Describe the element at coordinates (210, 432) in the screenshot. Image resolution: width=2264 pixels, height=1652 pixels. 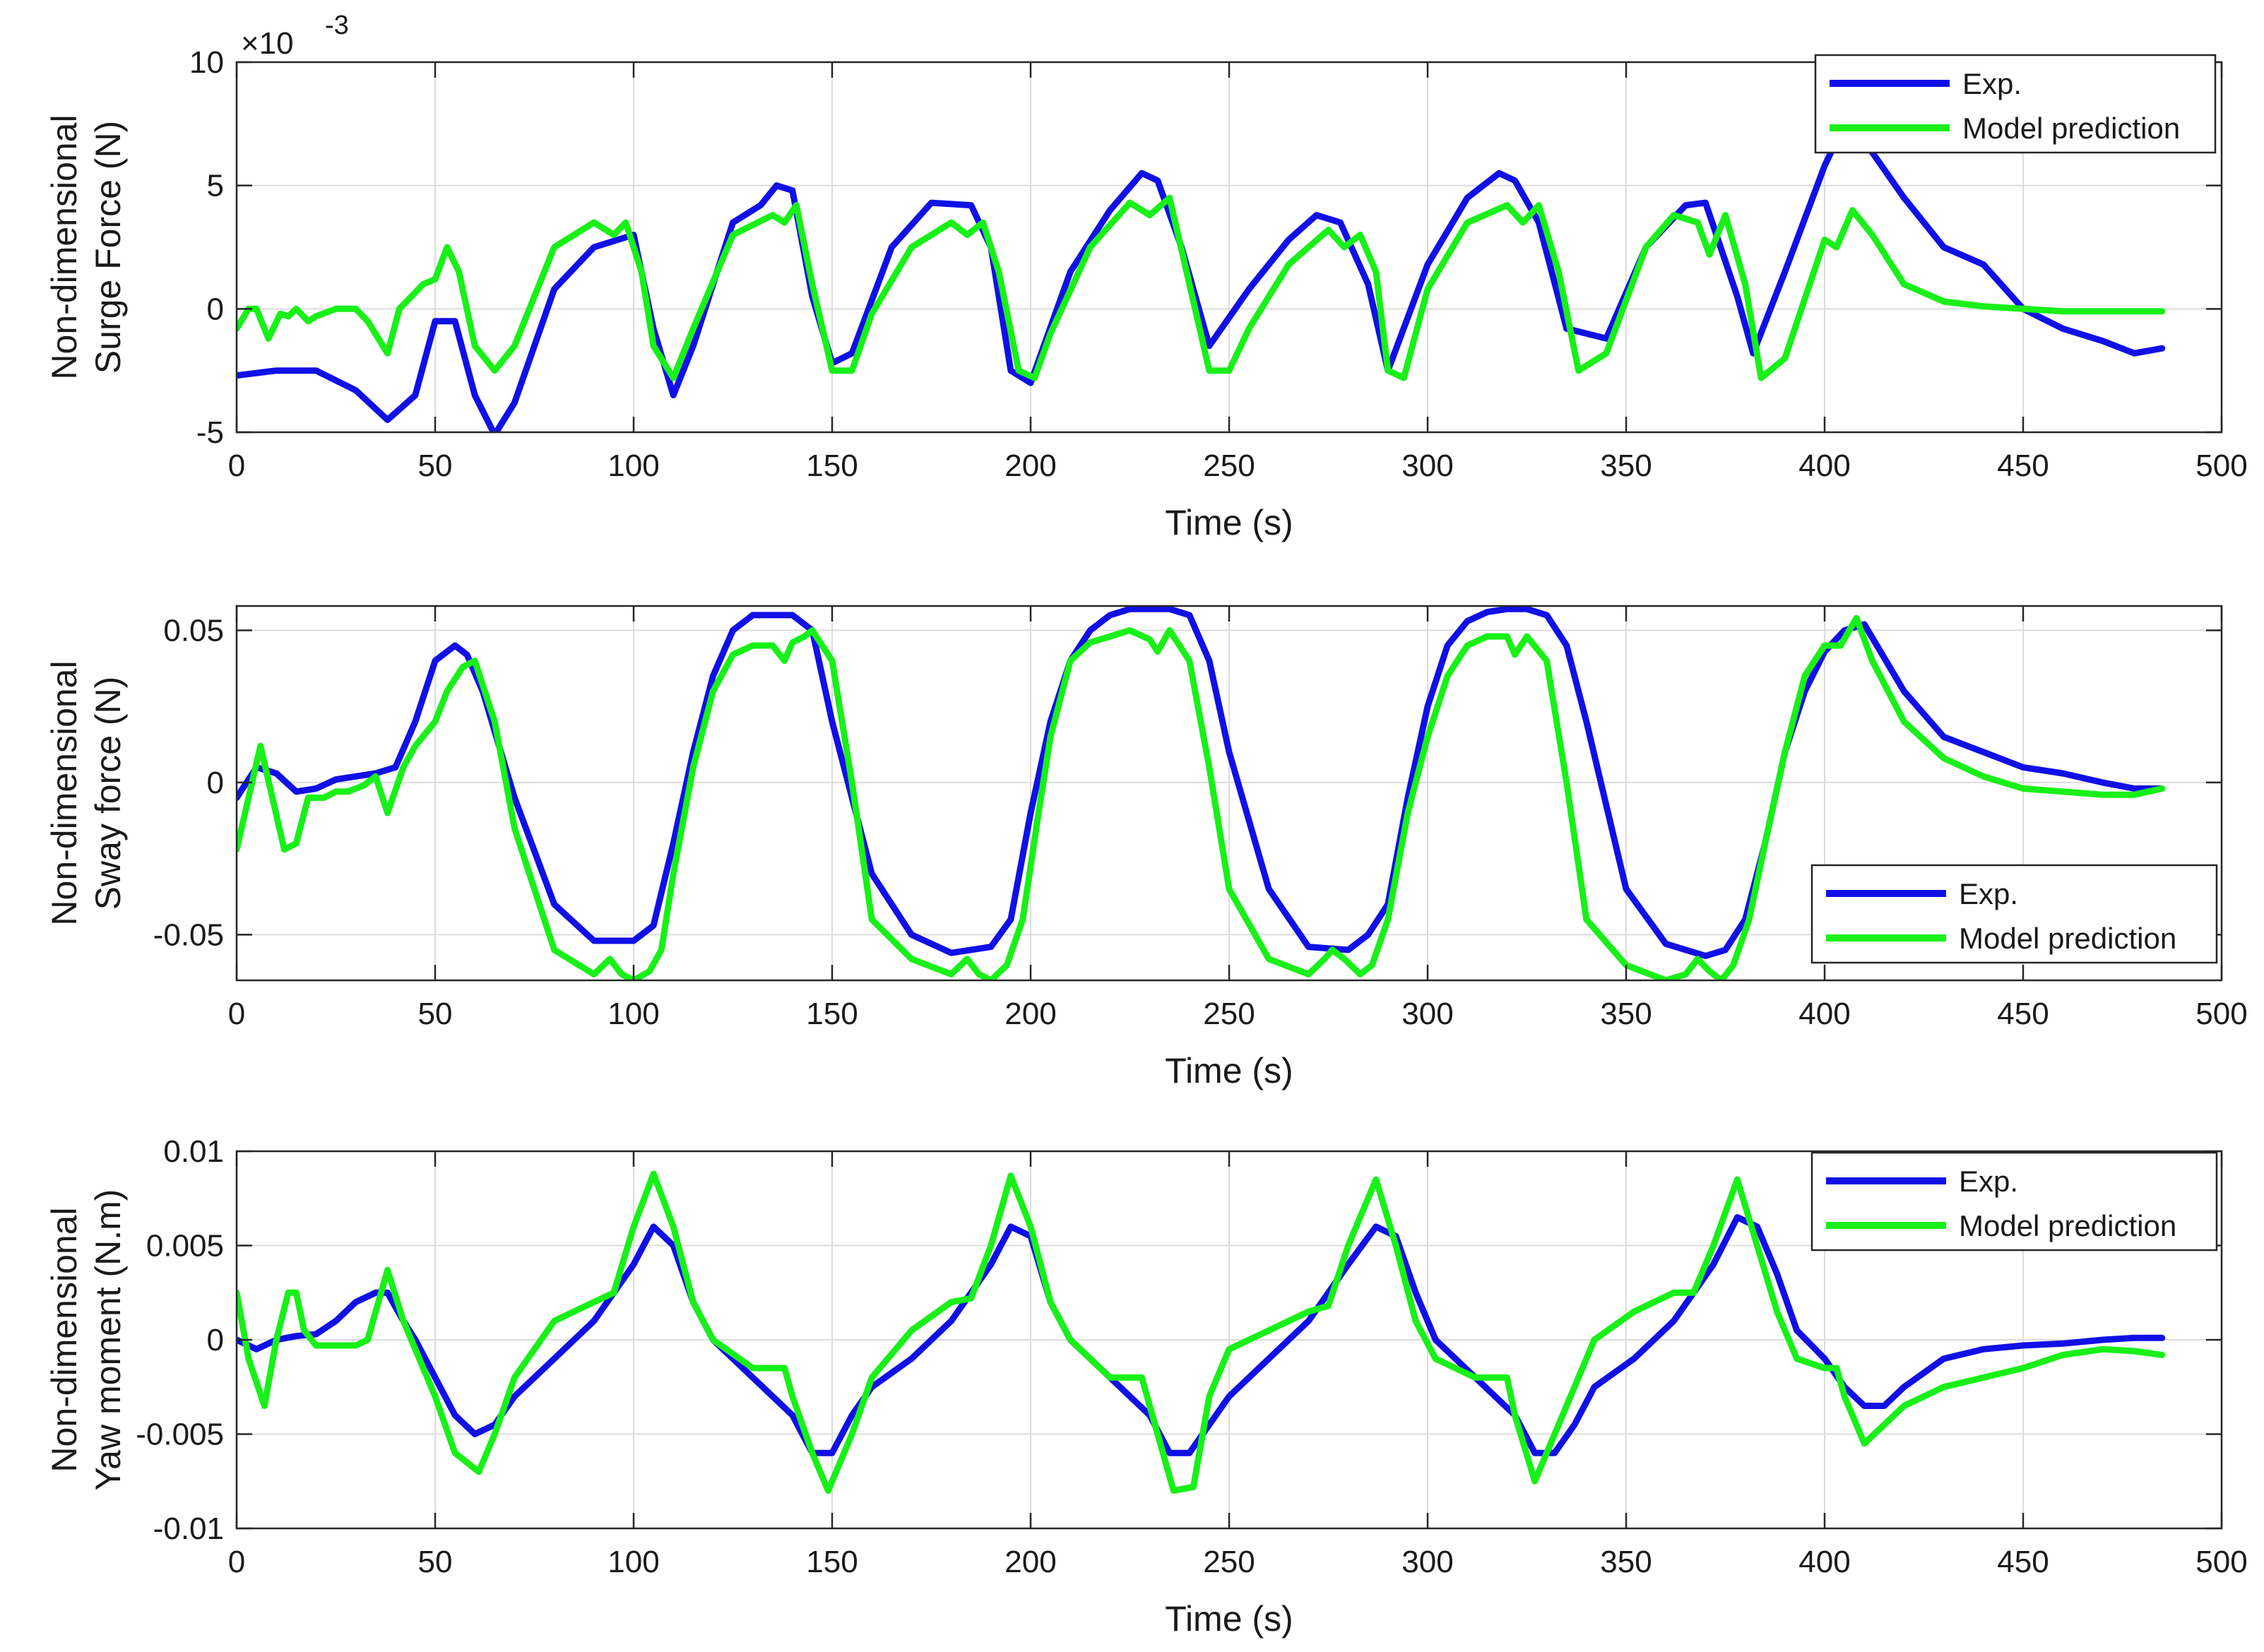
I see `y-tick-label: -5` at that location.